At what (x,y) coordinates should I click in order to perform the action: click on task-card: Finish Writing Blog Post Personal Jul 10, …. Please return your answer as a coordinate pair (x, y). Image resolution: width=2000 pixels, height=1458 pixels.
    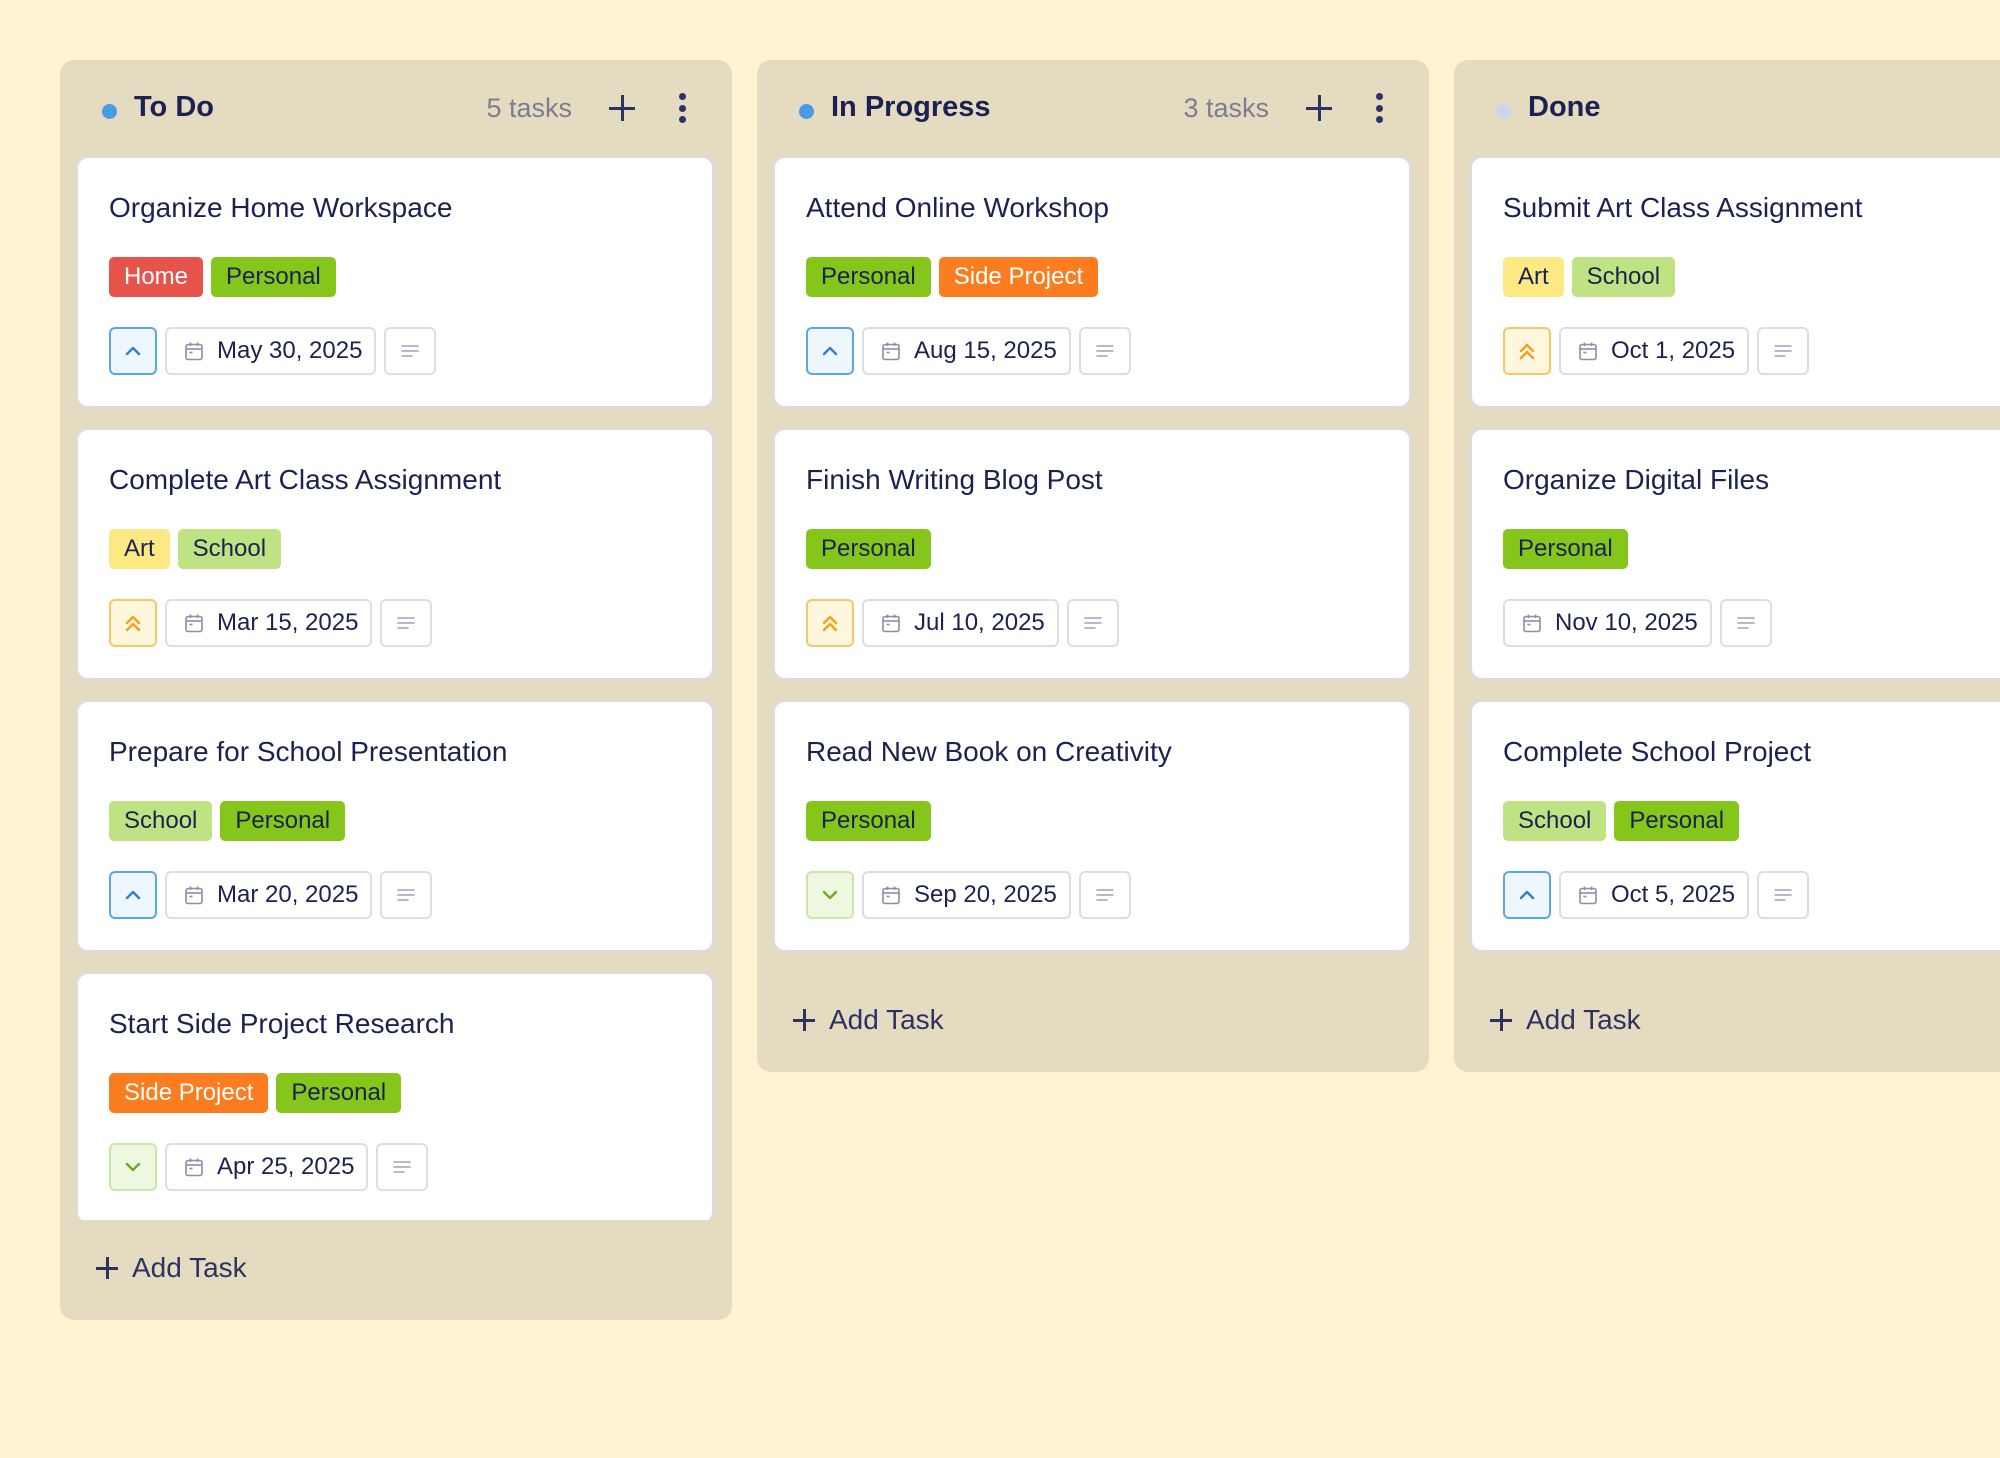
    Looking at the image, I should click on (1092, 554).